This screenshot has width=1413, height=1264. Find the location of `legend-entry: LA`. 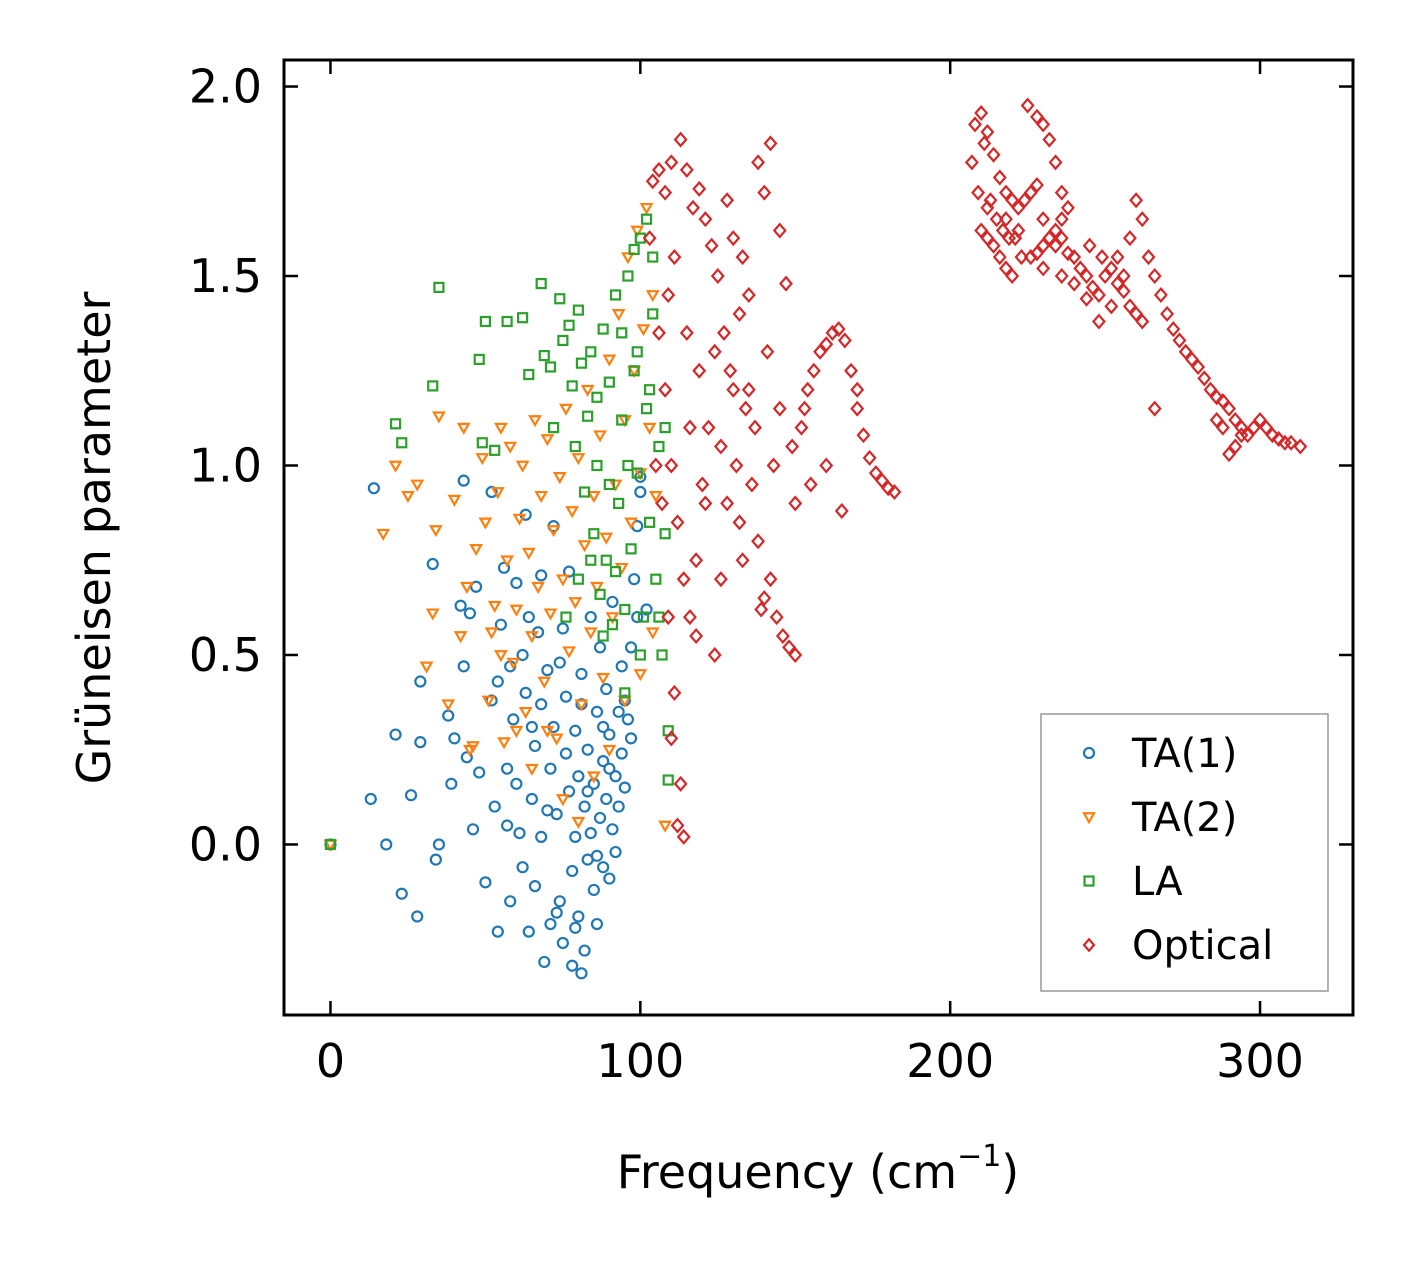

legend-entry: LA is located at coordinates (1133, 882).